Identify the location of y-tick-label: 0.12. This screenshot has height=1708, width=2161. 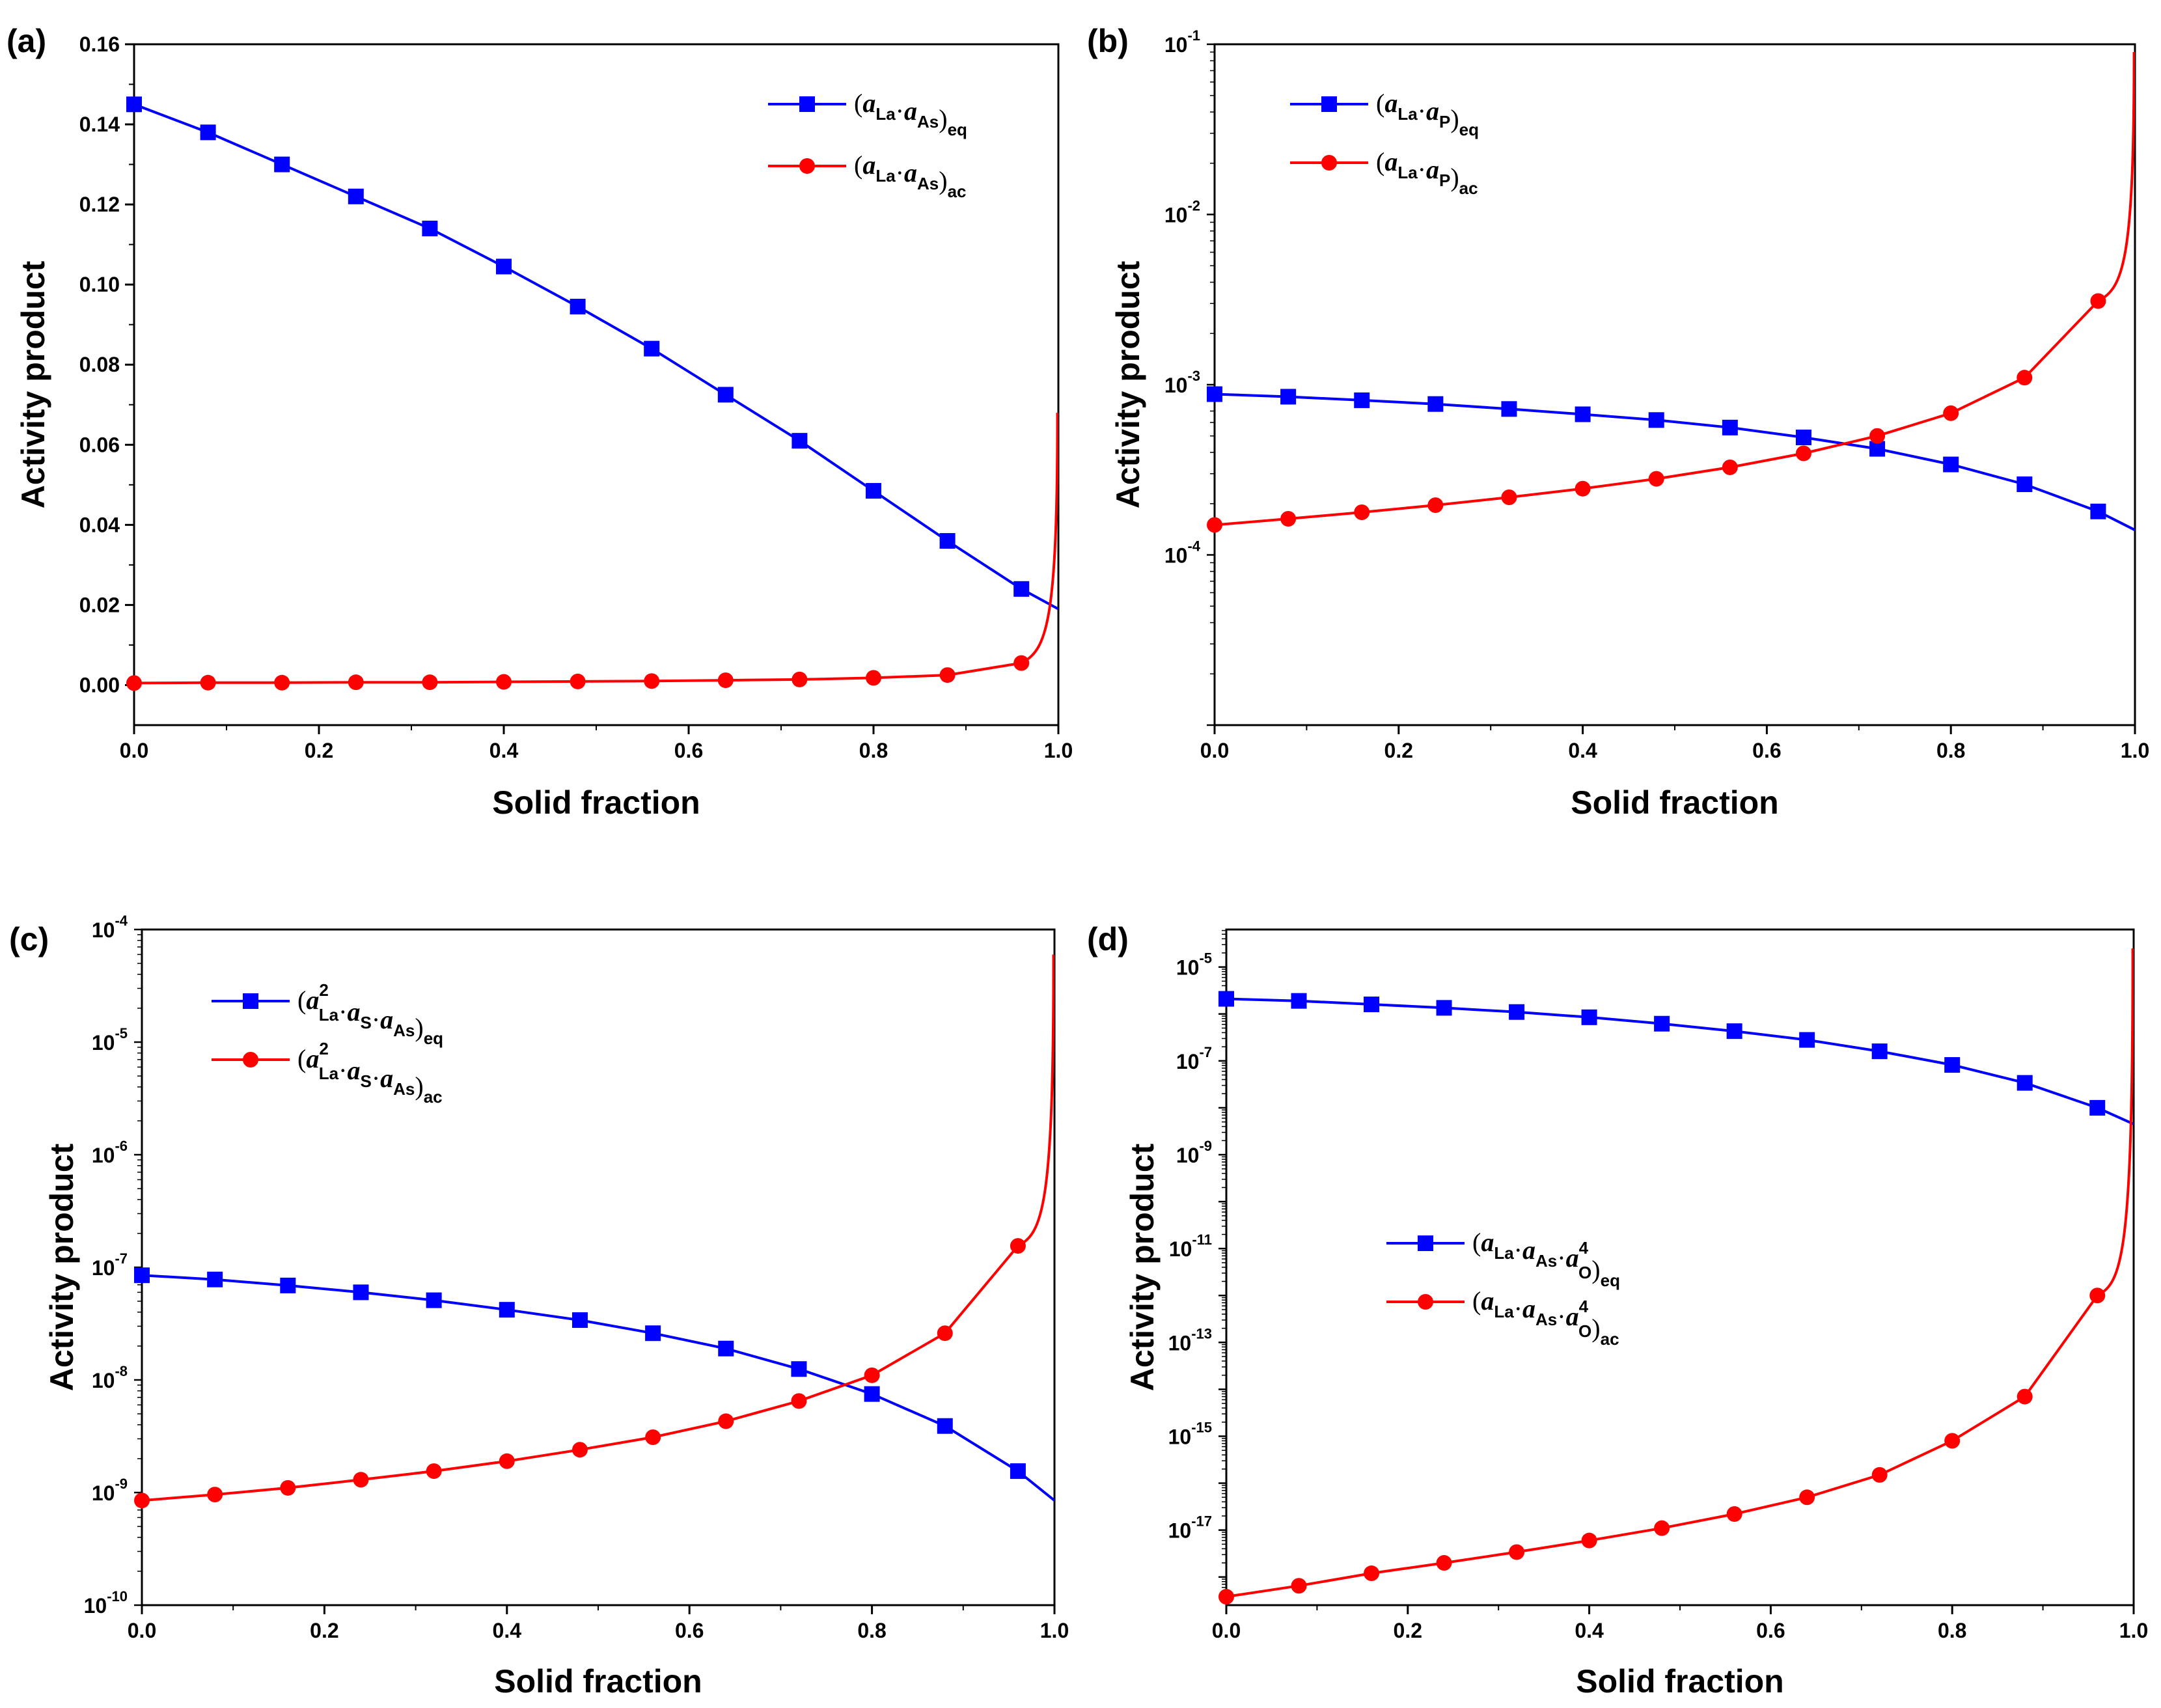
(99, 204).